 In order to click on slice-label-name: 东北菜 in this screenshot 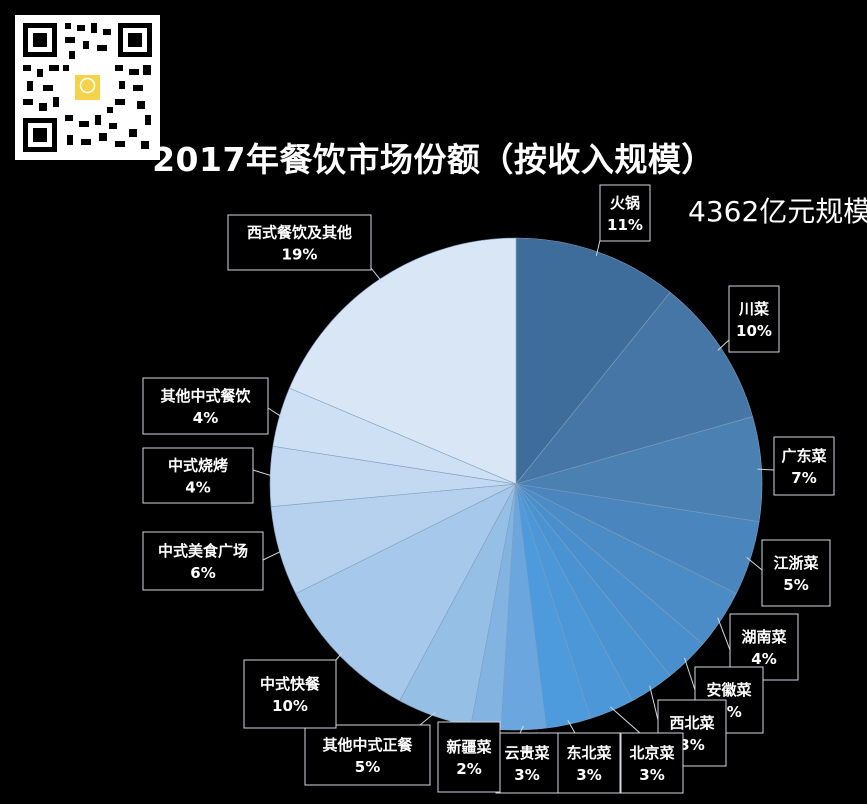, I will do `click(588, 753)`.